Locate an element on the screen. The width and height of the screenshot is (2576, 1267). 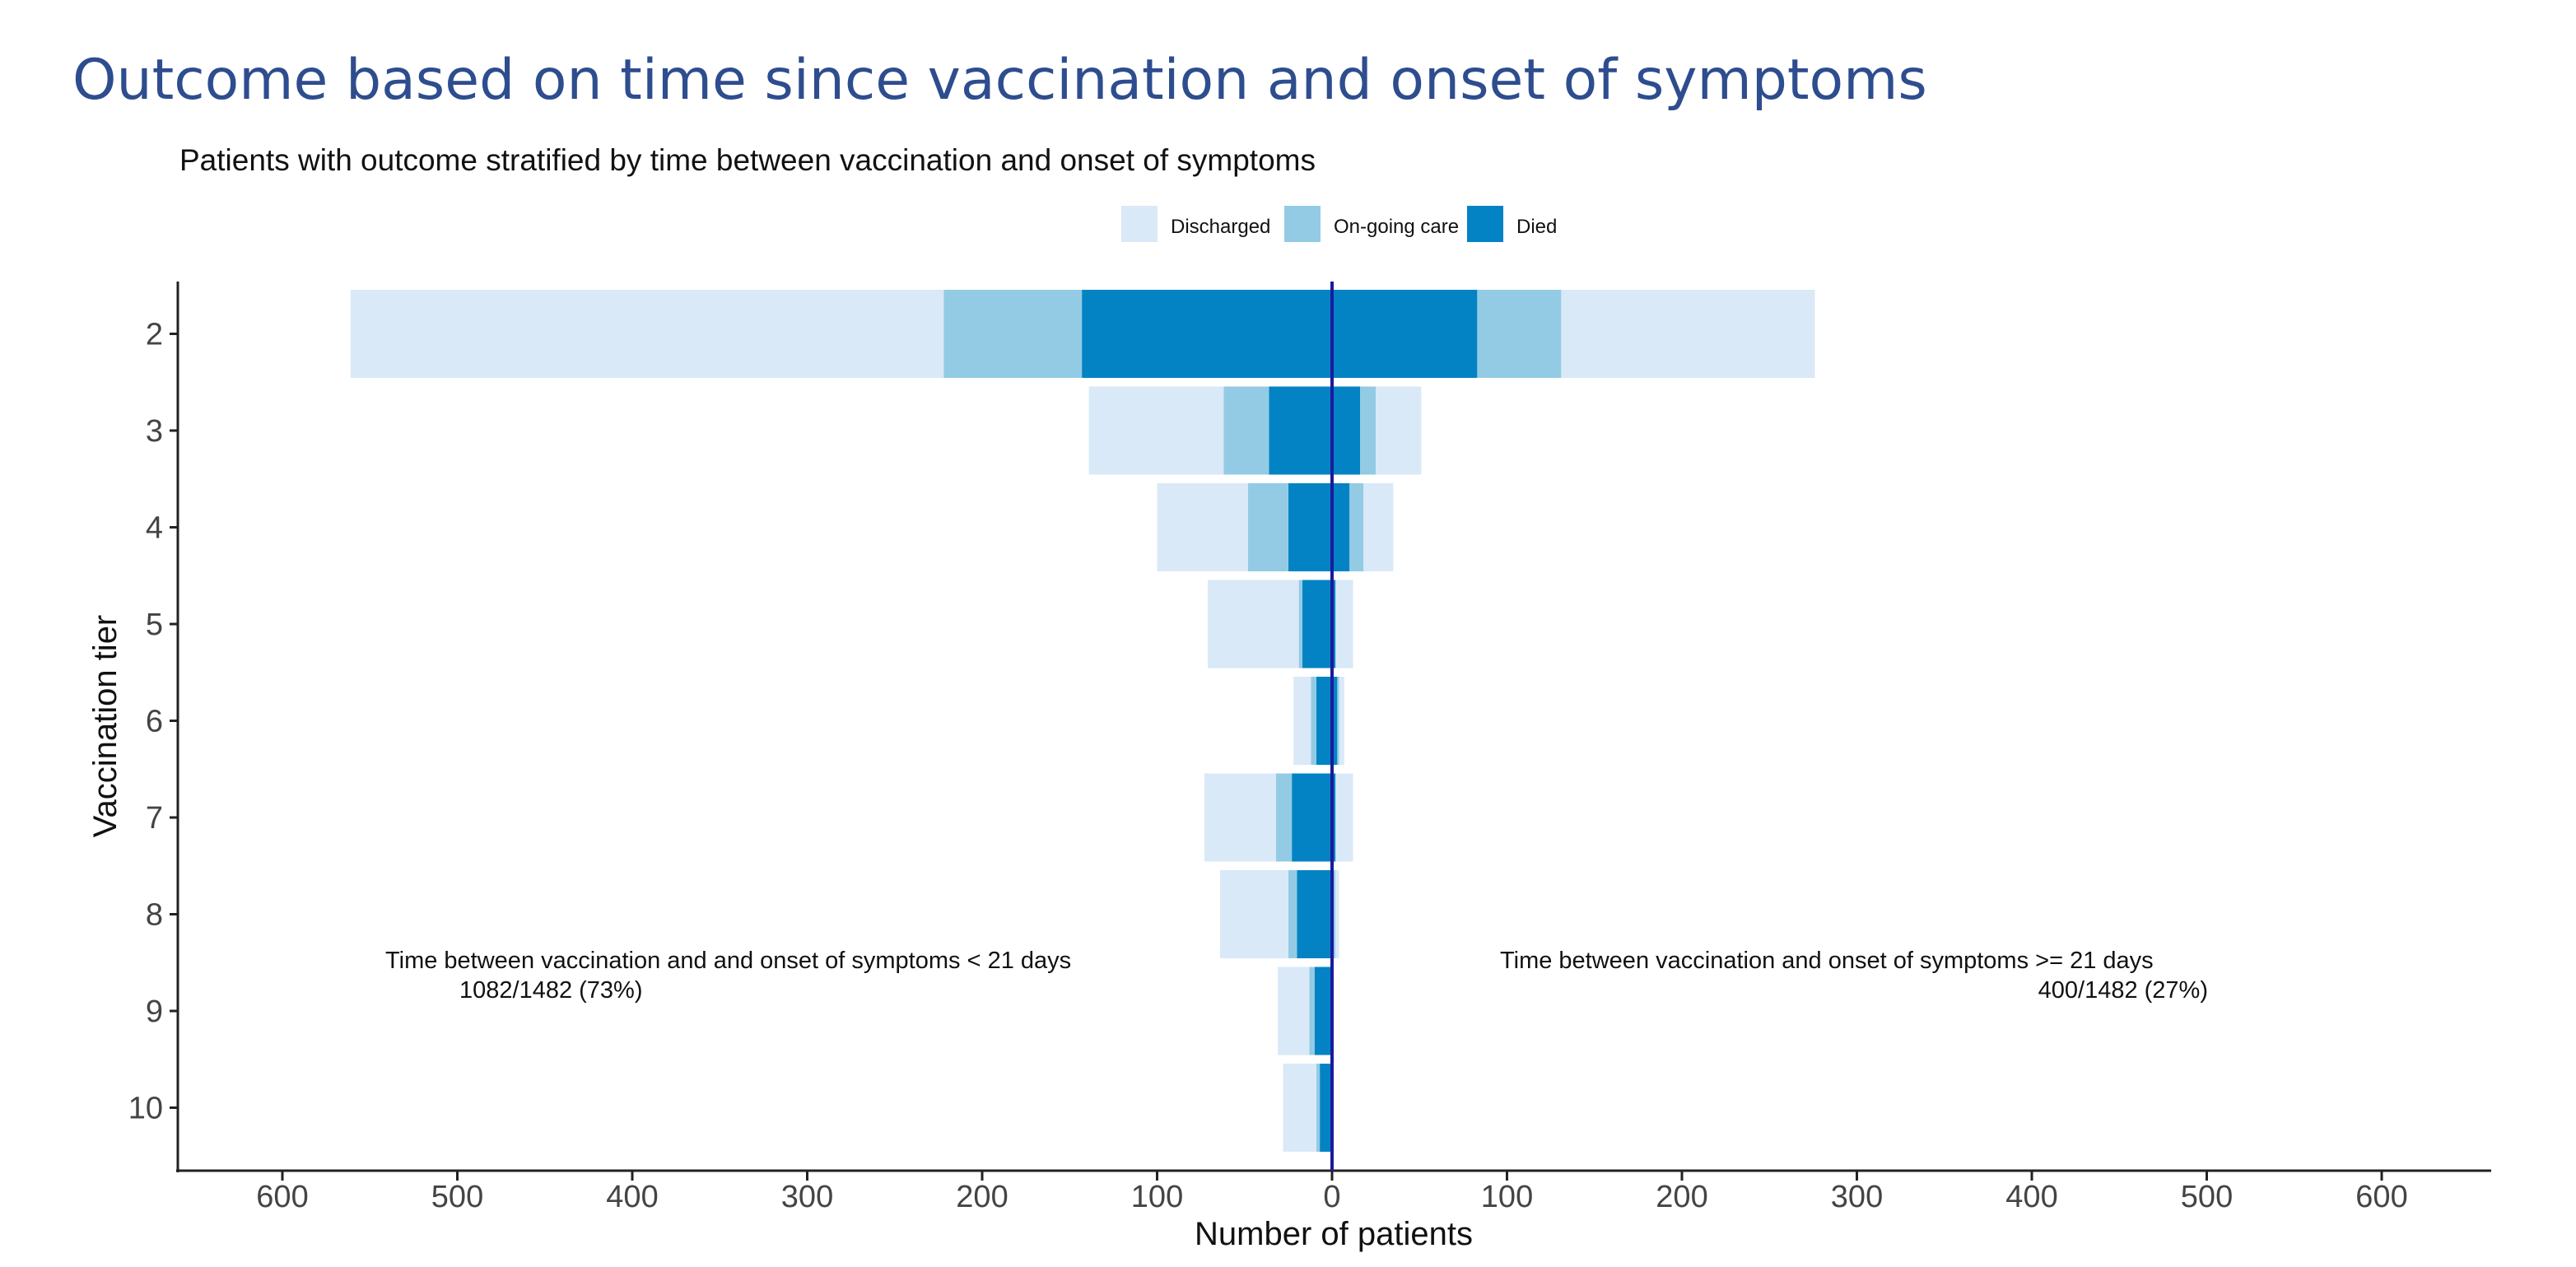
y-tick-label-5: 5 is located at coordinates (154, 625).